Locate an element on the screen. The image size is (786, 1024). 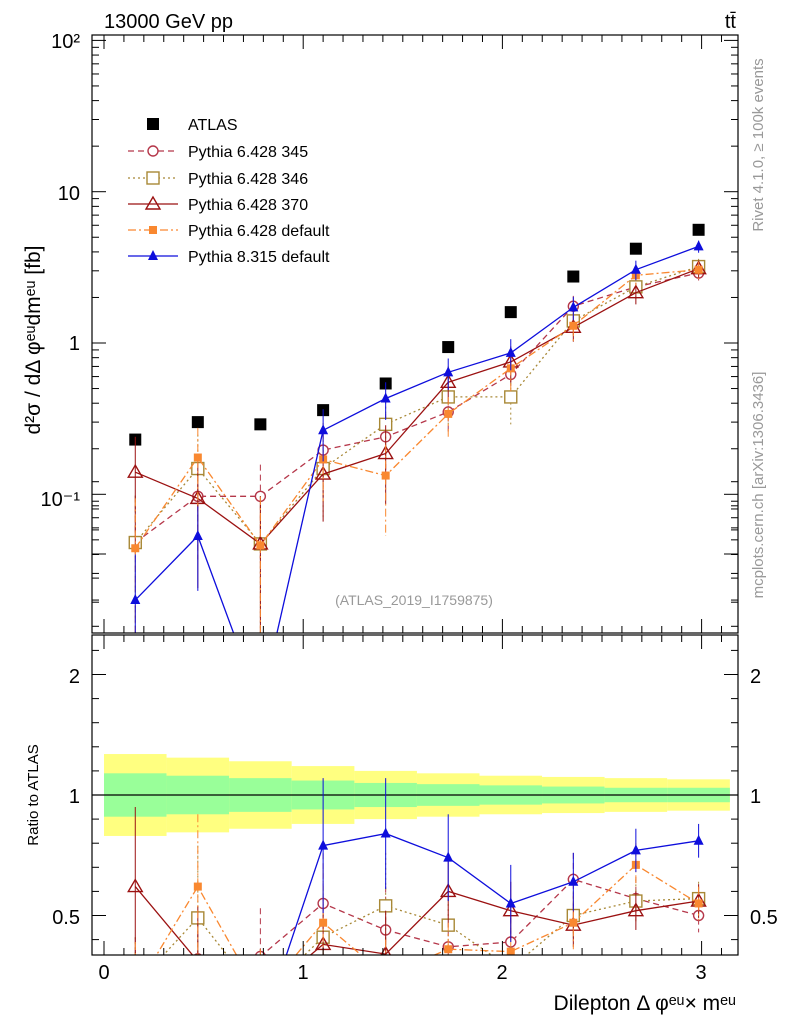
ratio-series-p8def is located at coordinates (448, 887).